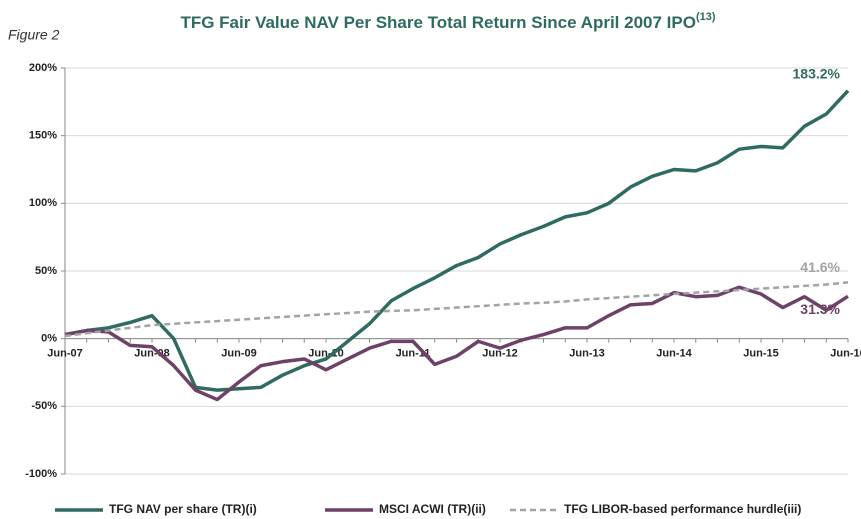 The image size is (861, 519). What do you see at coordinates (845, 354) in the screenshot?
I see `x-tick-label: Jun-16` at bounding box center [845, 354].